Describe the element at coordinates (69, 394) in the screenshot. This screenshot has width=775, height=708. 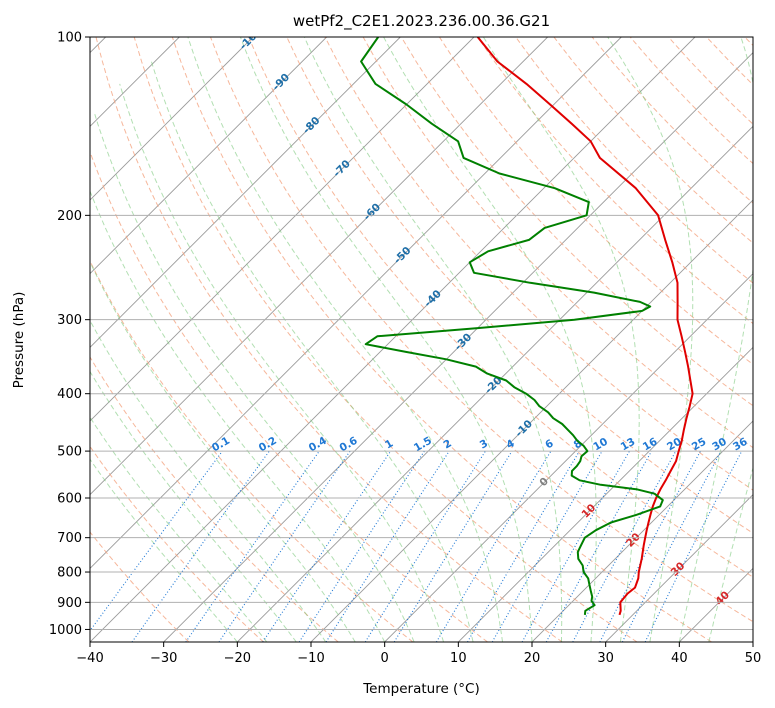
I see `y-tick-label: 400` at that location.